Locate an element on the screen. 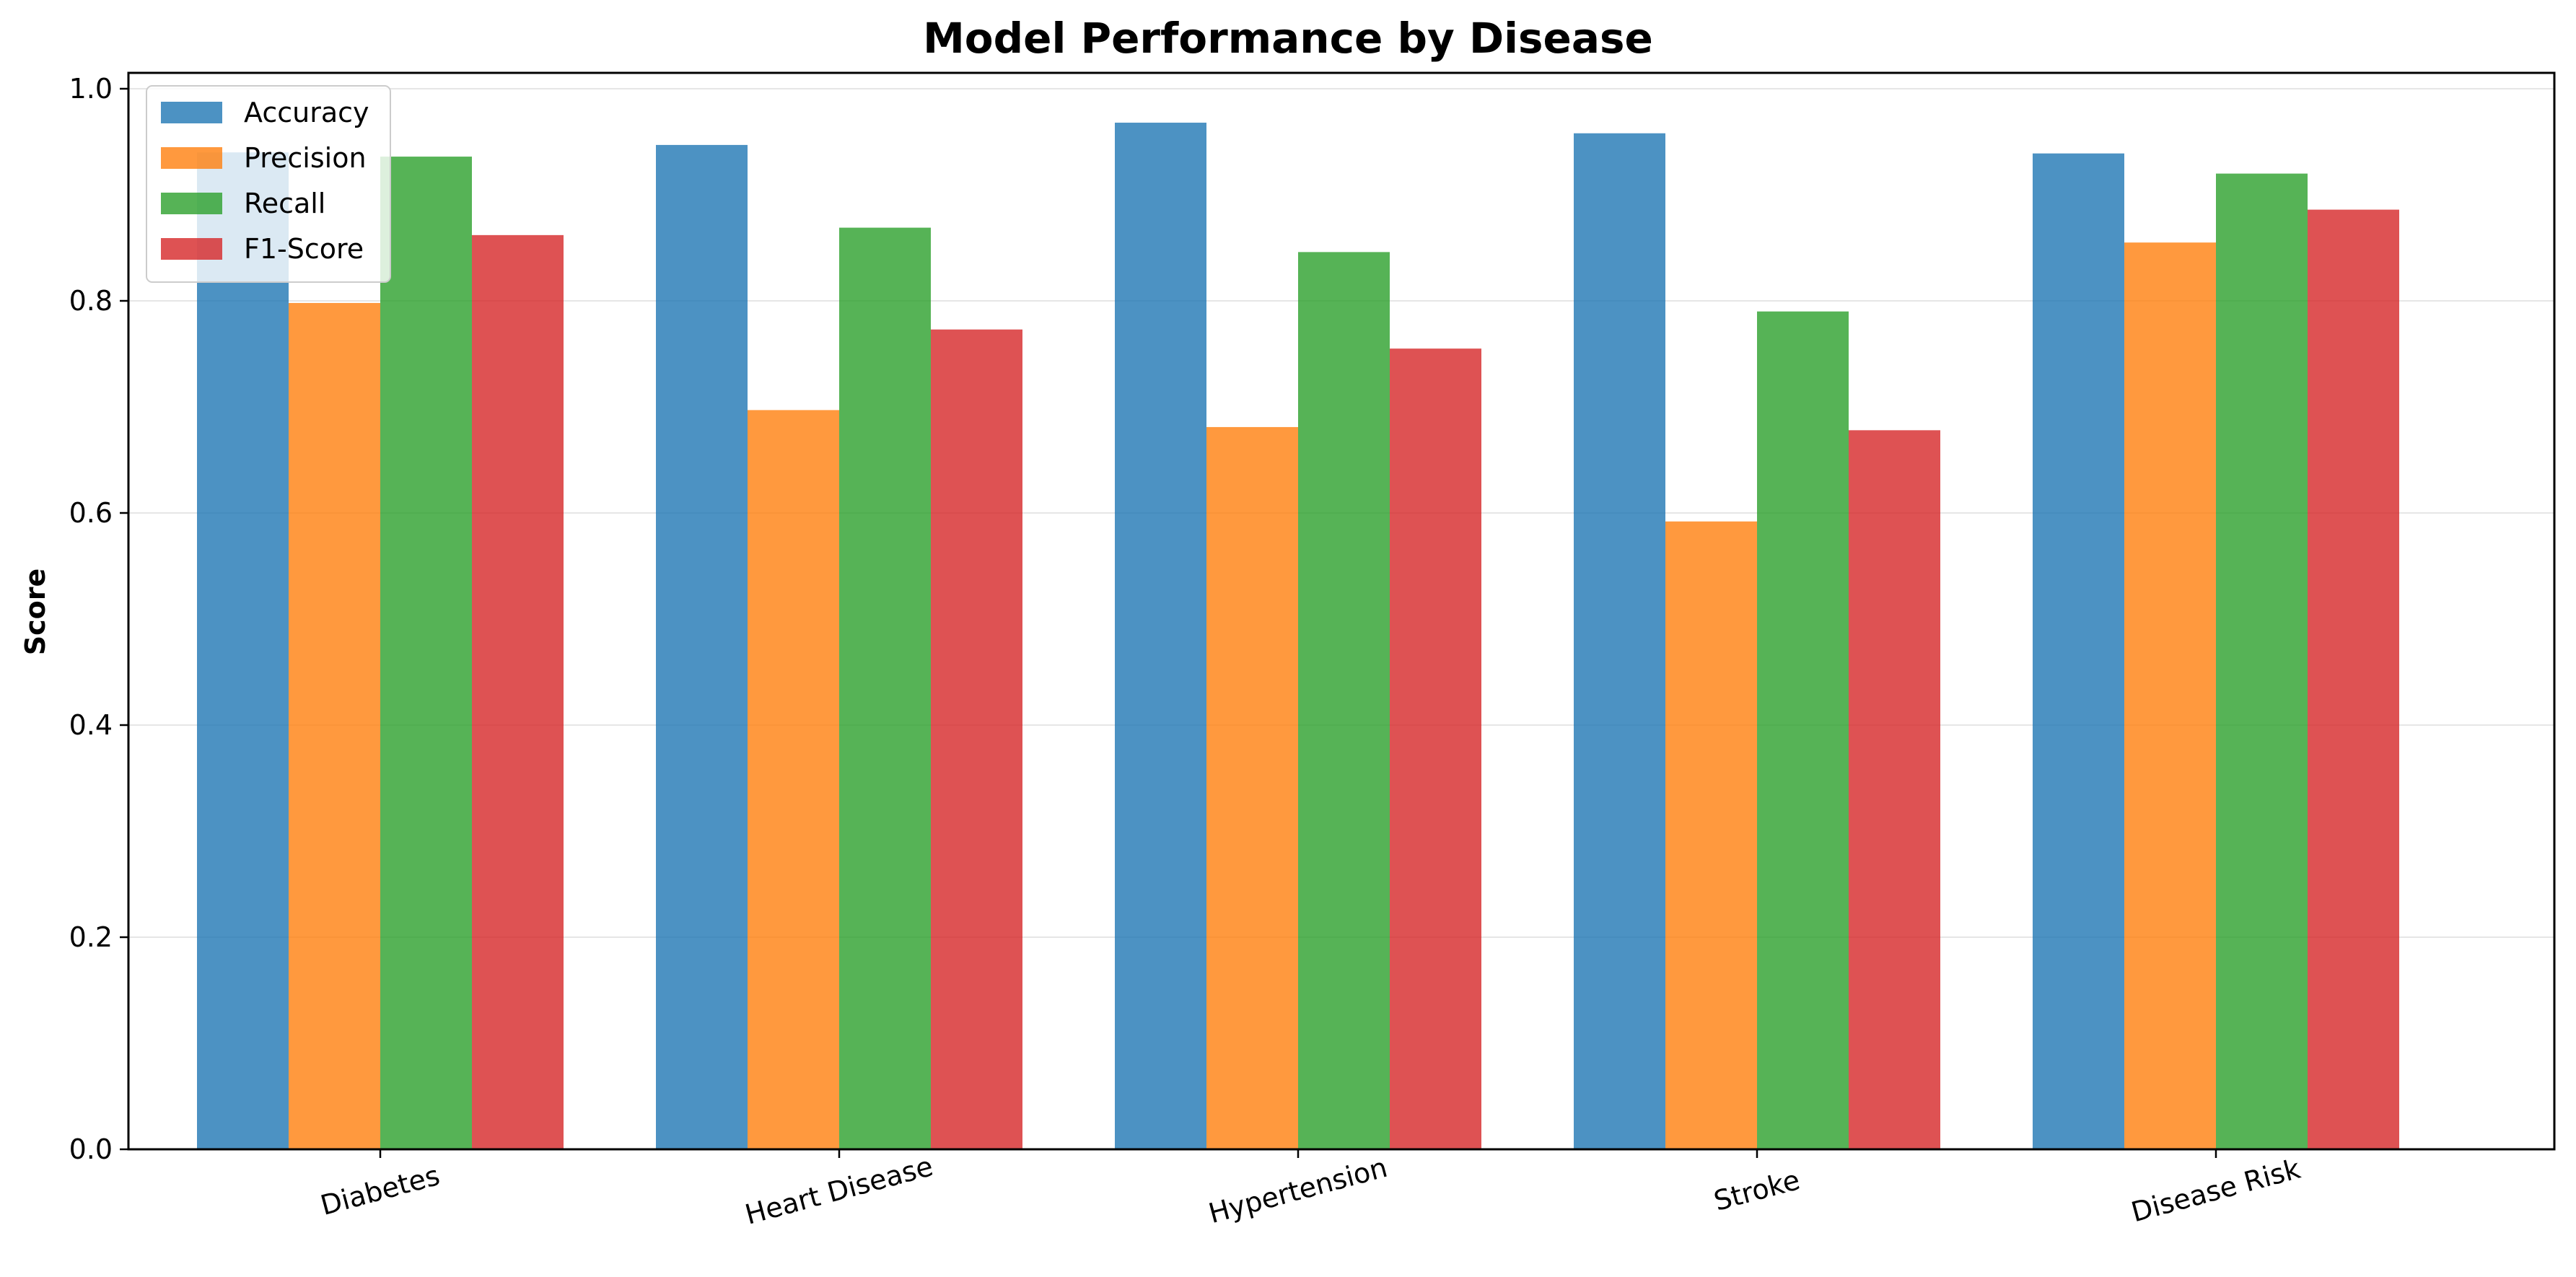 The image size is (2576, 1277). y-tick-label: 0.2 is located at coordinates (91, 937).